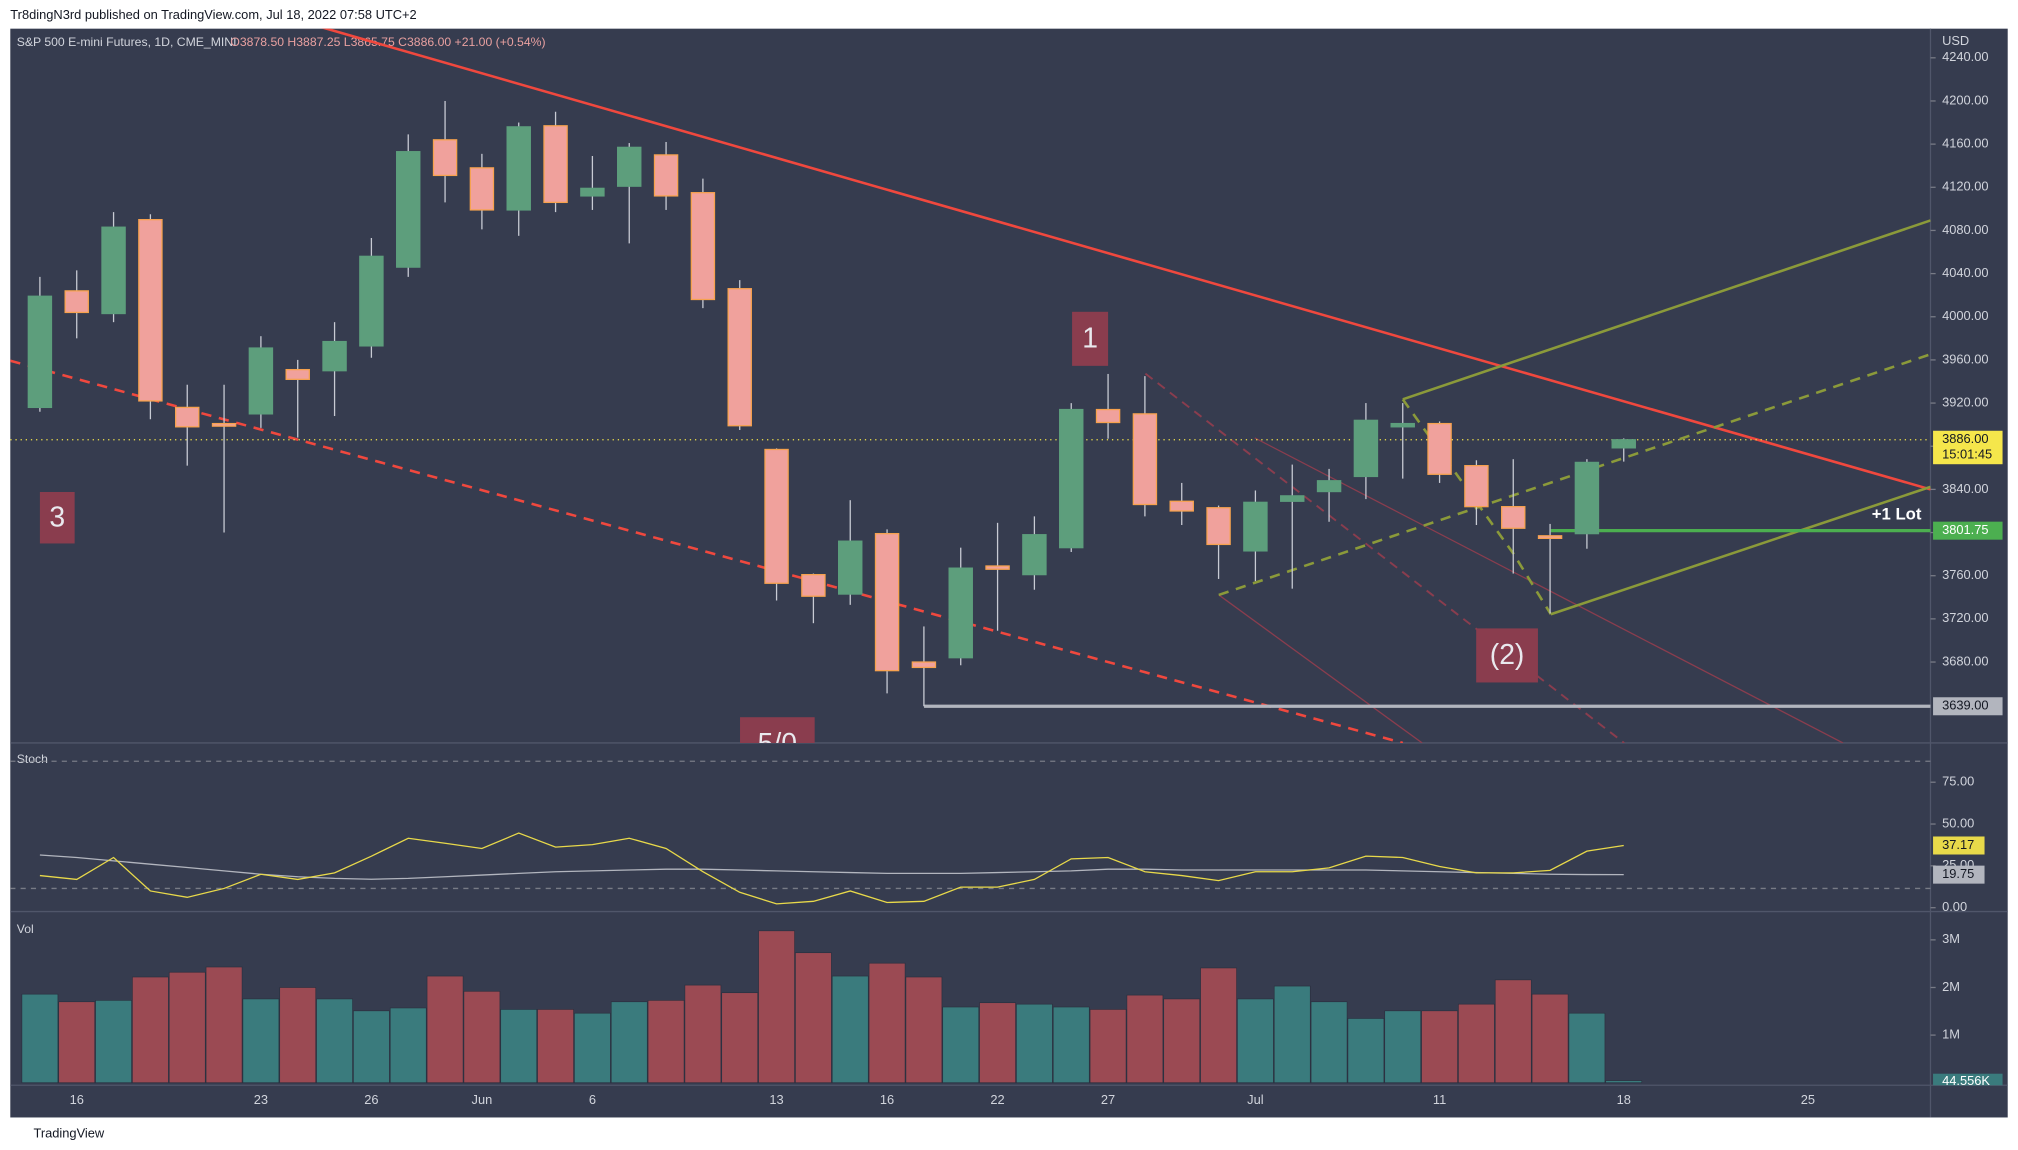 This screenshot has width=2018, height=1150. I want to click on x-tick-label: 13, so click(776, 1099).